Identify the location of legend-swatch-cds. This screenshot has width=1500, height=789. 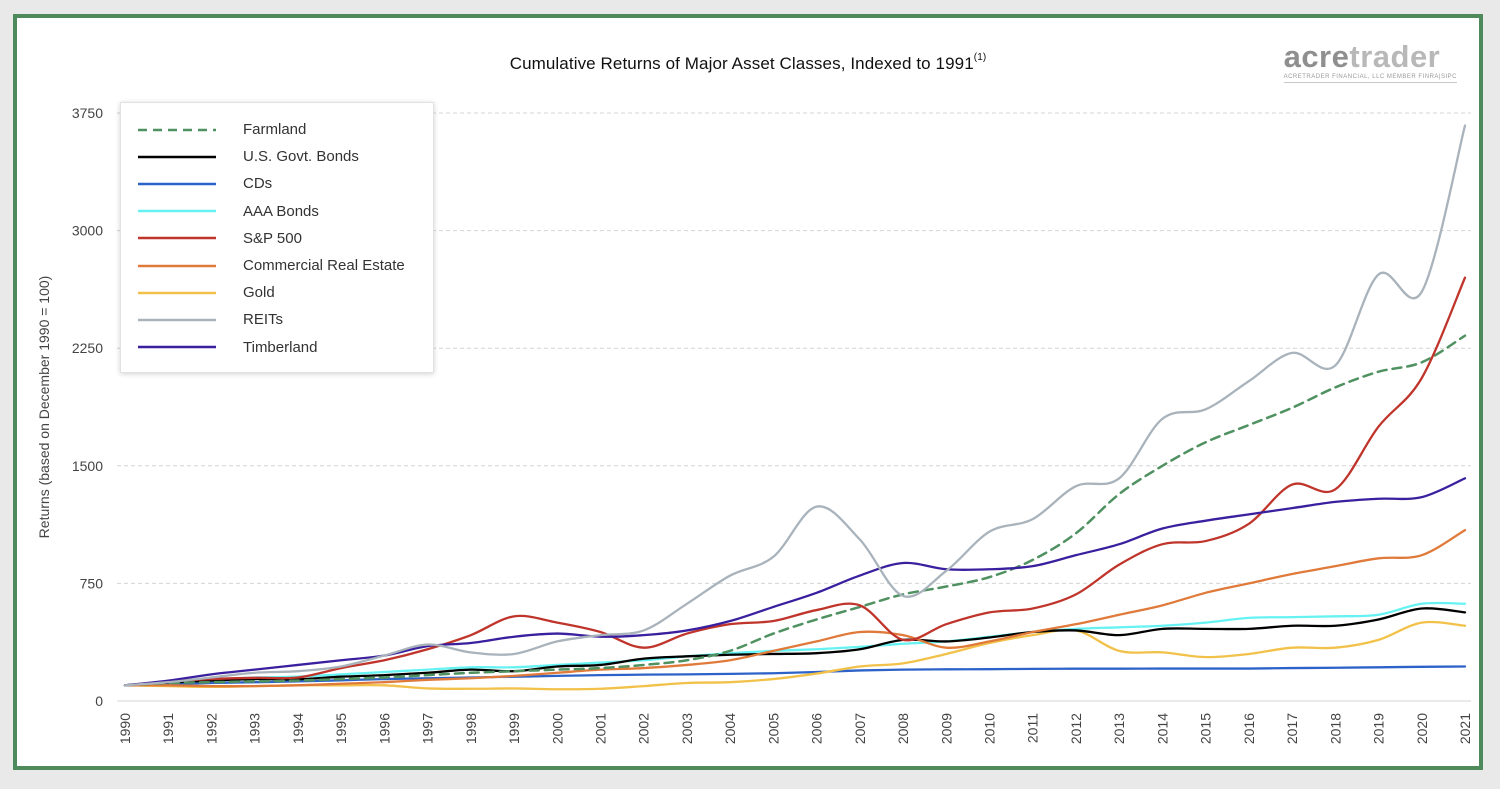
(177, 184).